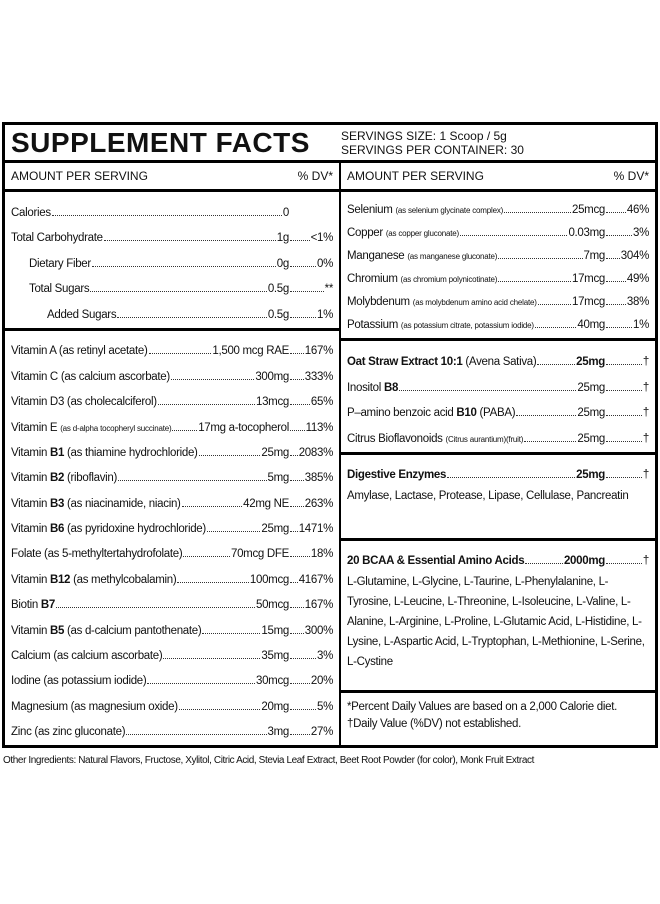  What do you see at coordinates (311, 478) in the screenshot?
I see `dv-cell: 385%` at bounding box center [311, 478].